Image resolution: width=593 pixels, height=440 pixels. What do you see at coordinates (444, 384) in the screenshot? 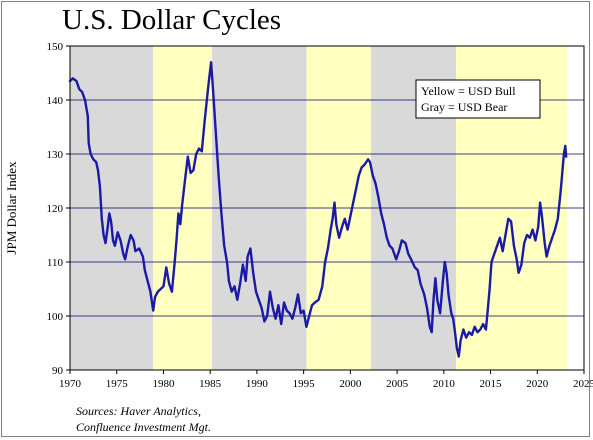
I see `x-tick-label: 2010` at bounding box center [444, 384].